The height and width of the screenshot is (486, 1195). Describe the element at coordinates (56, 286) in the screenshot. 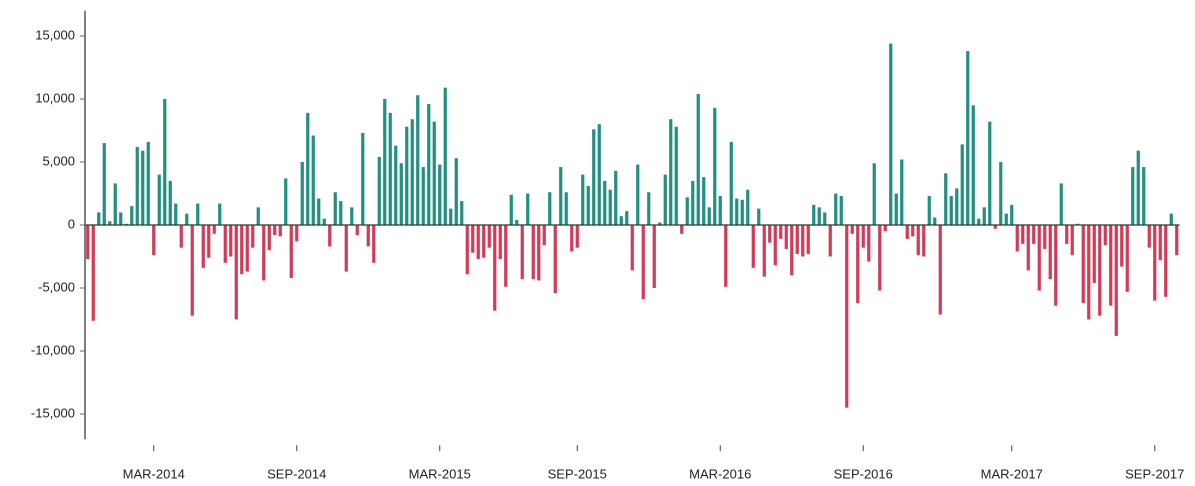

I see `y-tick-label: -5,000` at that location.